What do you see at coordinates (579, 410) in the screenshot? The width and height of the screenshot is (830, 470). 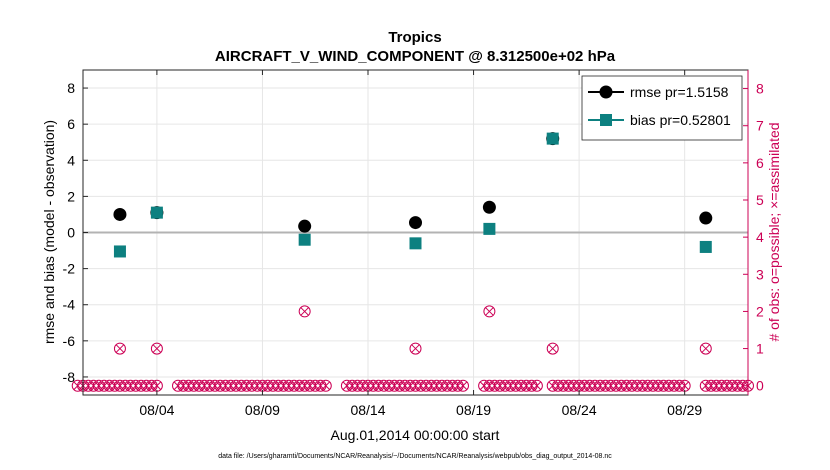 I see `x-tick-label: 08/24` at bounding box center [579, 410].